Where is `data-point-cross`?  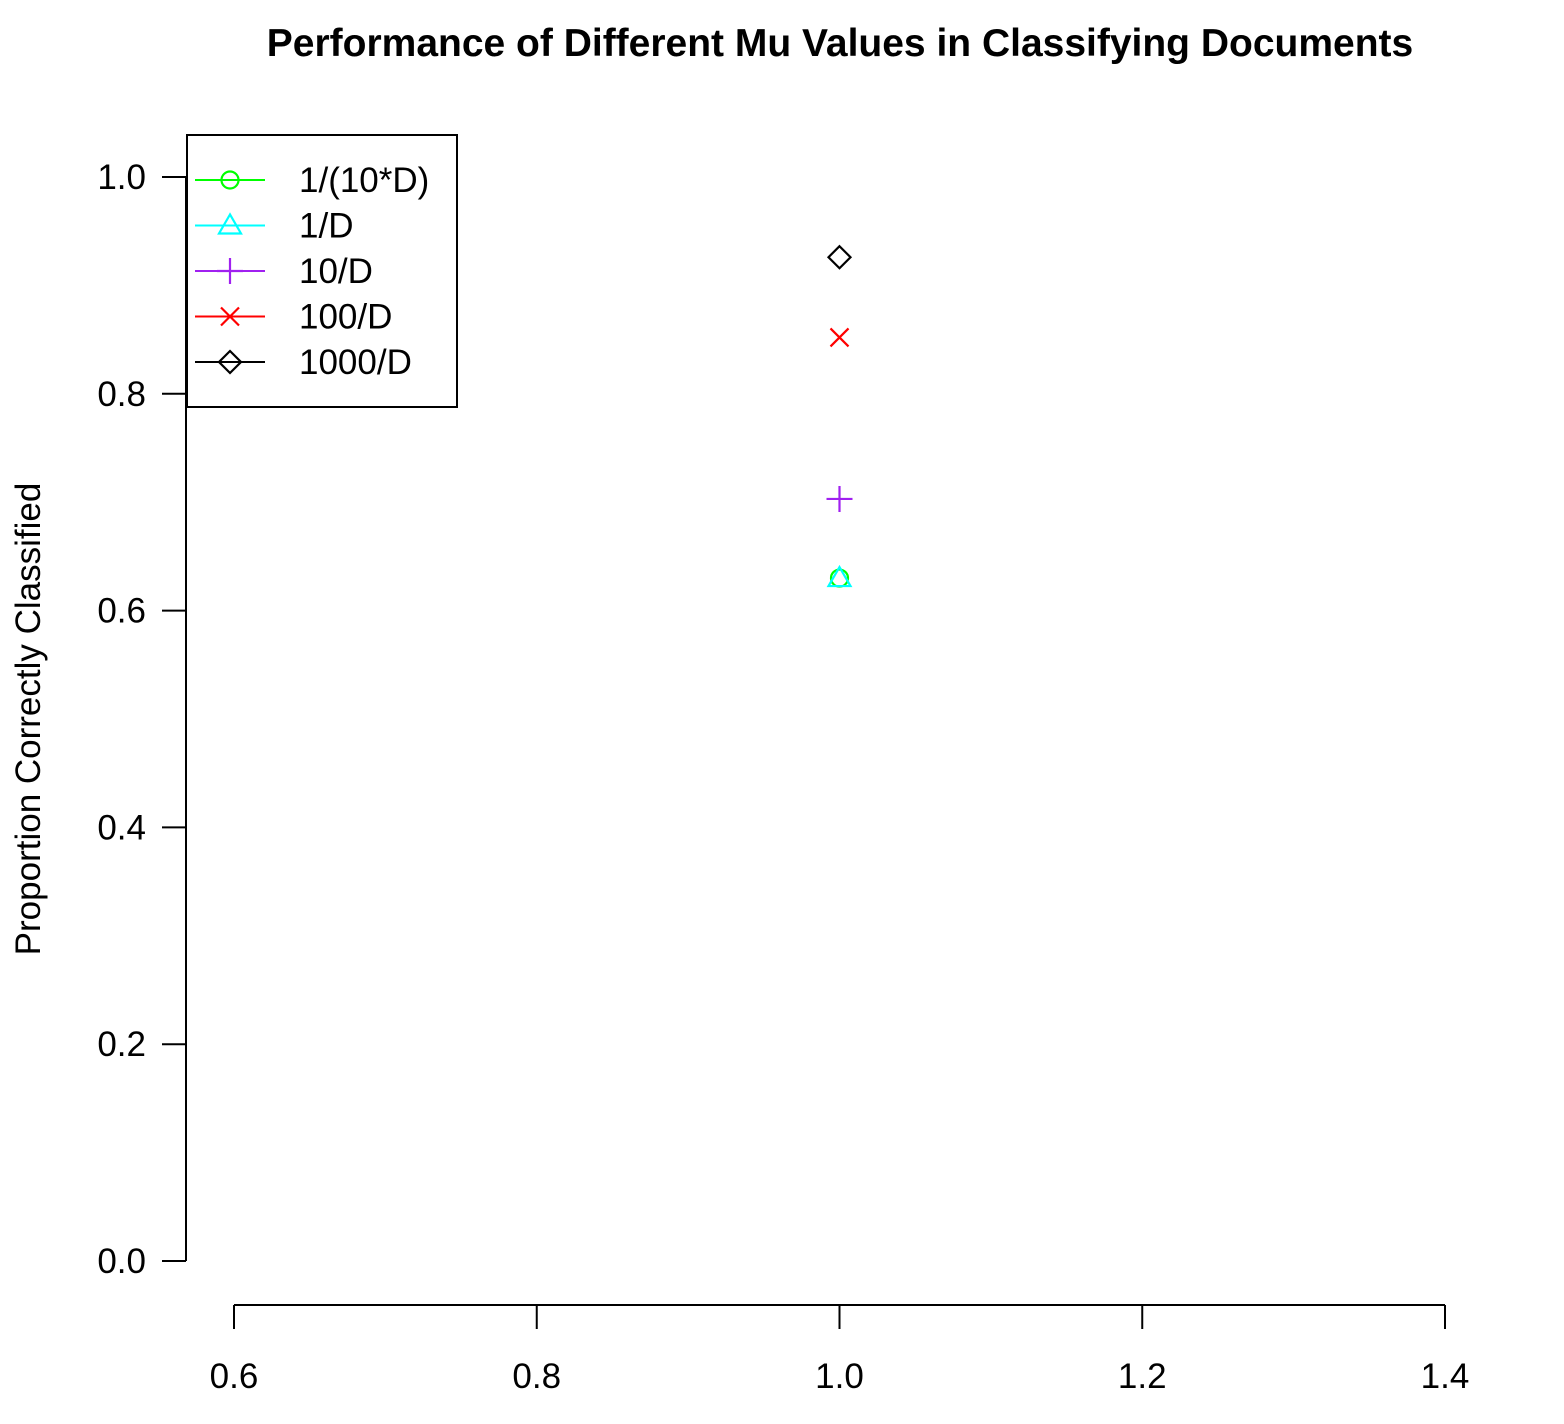 data-point-cross is located at coordinates (839, 337).